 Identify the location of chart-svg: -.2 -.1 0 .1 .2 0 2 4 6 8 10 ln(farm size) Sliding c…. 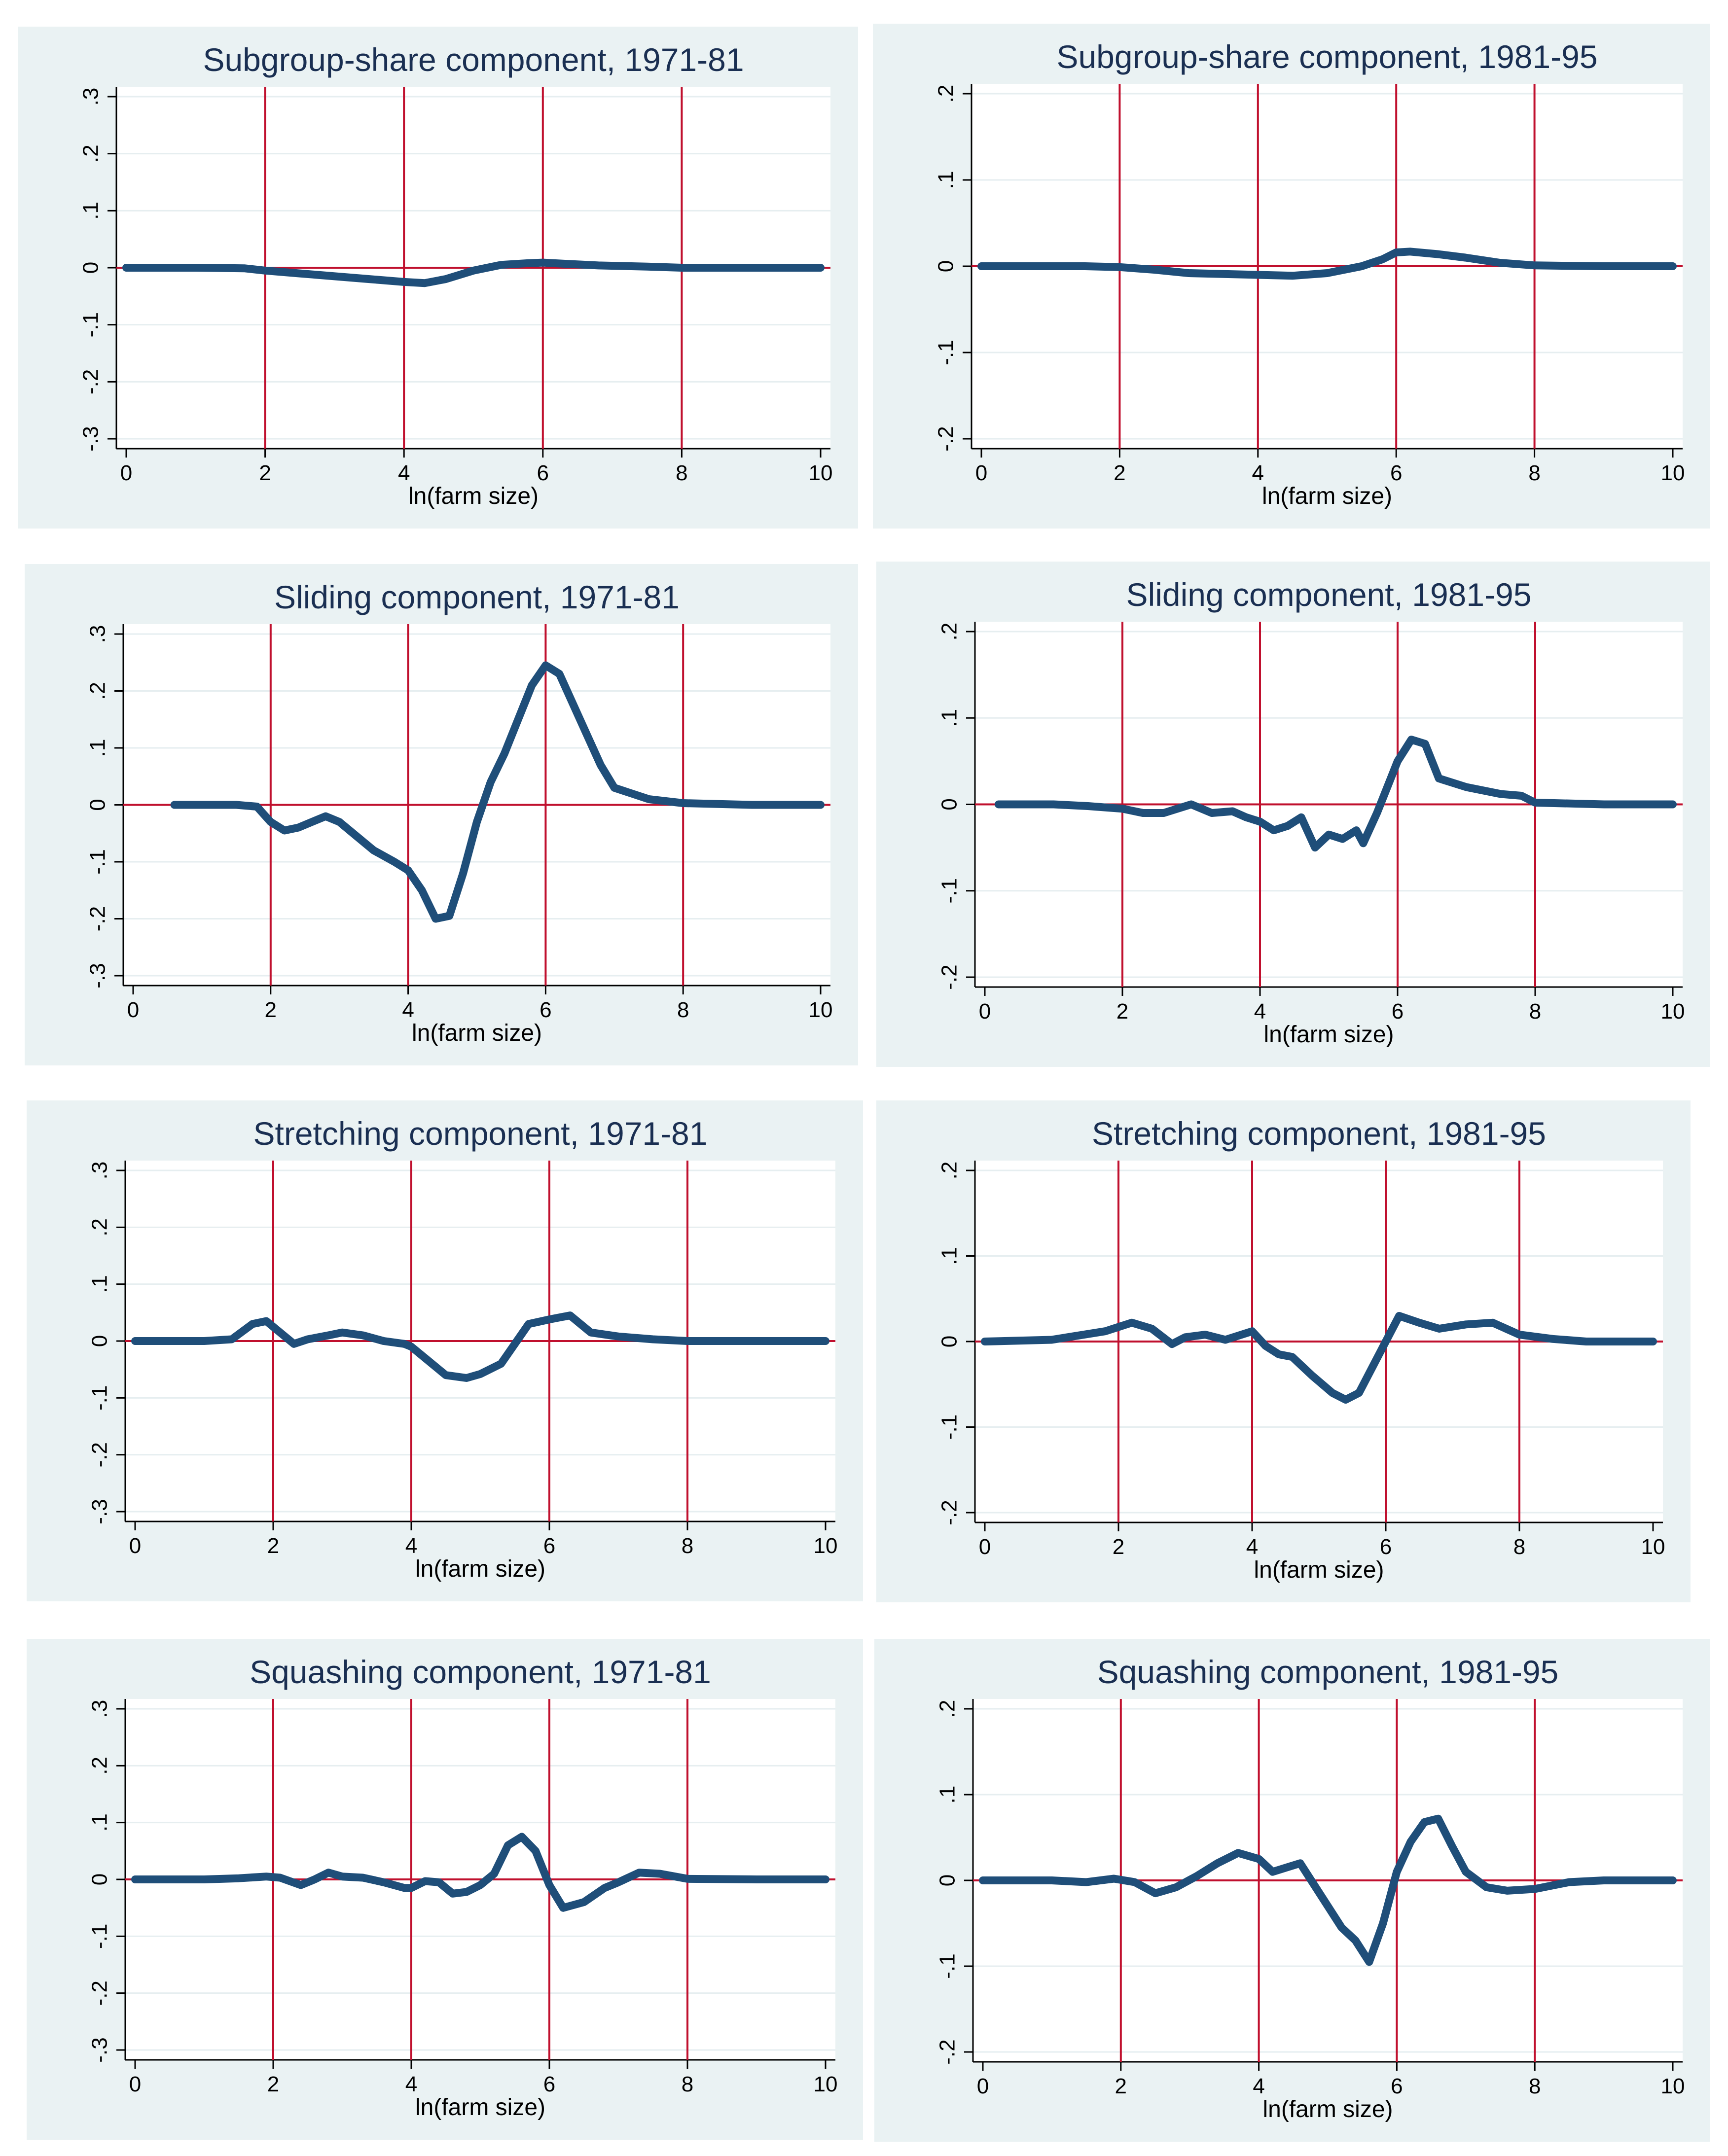
(1311, 812).